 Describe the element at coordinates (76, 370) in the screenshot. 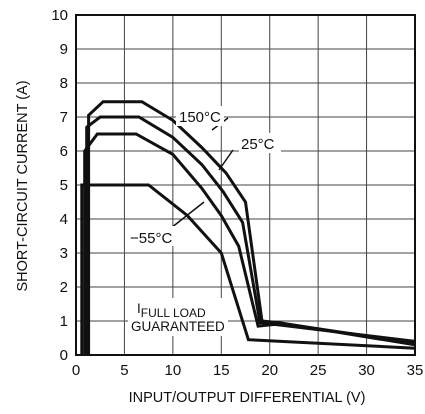

I see `x-tick-label: 0` at that location.